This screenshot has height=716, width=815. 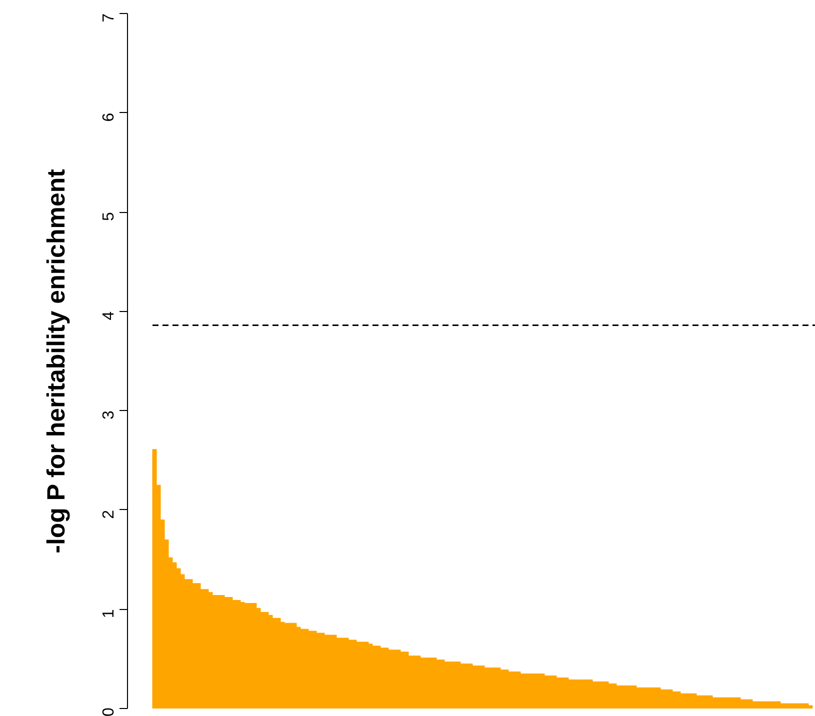 What do you see at coordinates (109, 514) in the screenshot?
I see `y-tick-label: 2` at bounding box center [109, 514].